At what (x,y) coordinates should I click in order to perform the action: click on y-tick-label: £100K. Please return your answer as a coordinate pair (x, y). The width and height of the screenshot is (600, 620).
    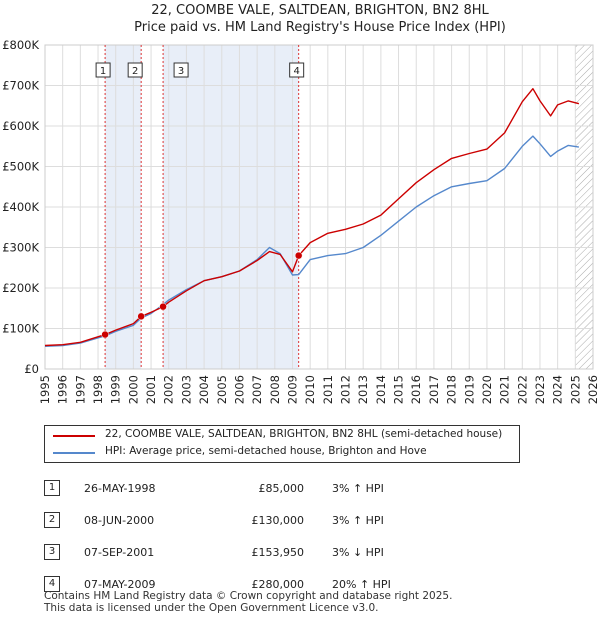
    Looking at the image, I should click on (20, 329).